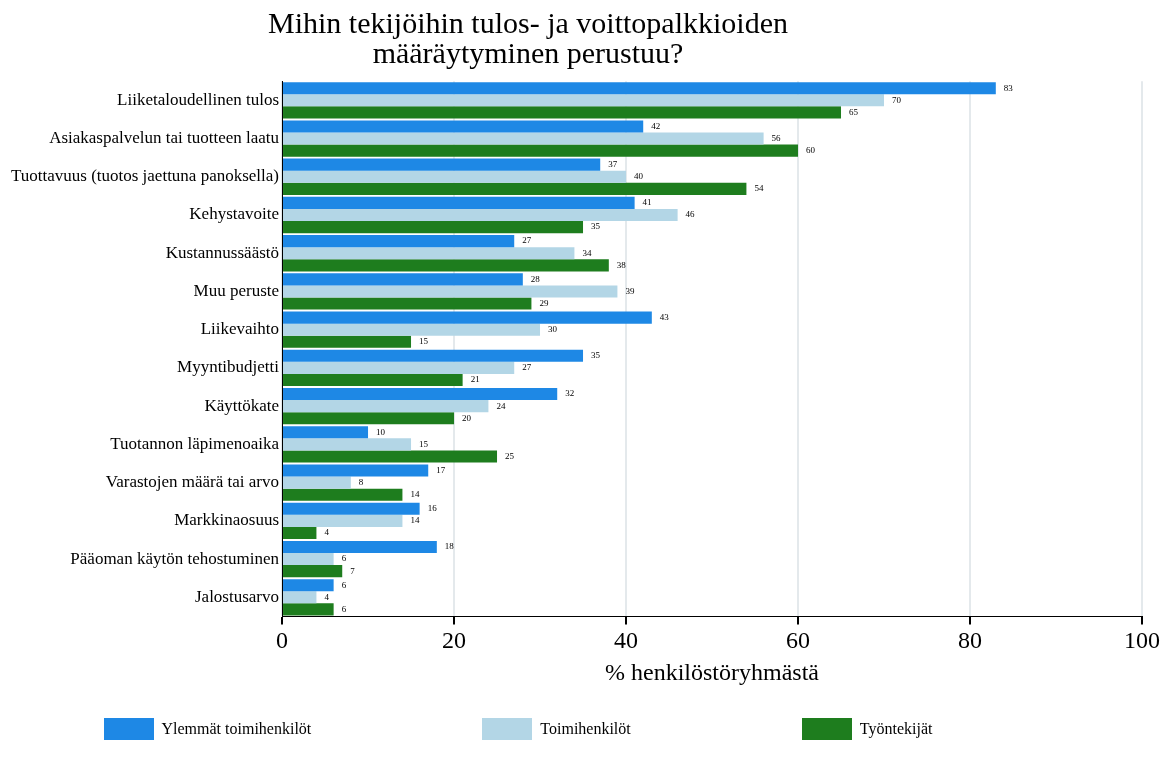 Image resolution: width=1171 pixels, height=778 pixels. I want to click on data-label: 25, so click(510, 455).